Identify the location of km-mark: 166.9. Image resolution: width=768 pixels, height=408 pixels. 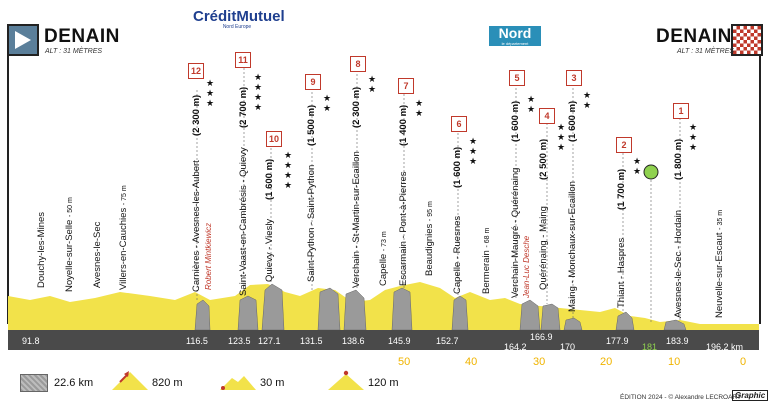
(541, 337).